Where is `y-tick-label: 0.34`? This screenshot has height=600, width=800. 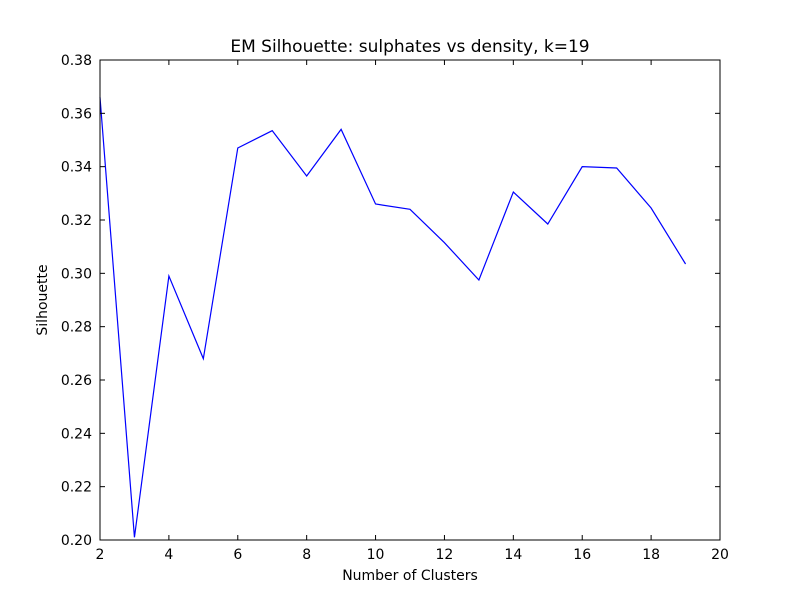
y-tick-label: 0.34 is located at coordinates (76, 168).